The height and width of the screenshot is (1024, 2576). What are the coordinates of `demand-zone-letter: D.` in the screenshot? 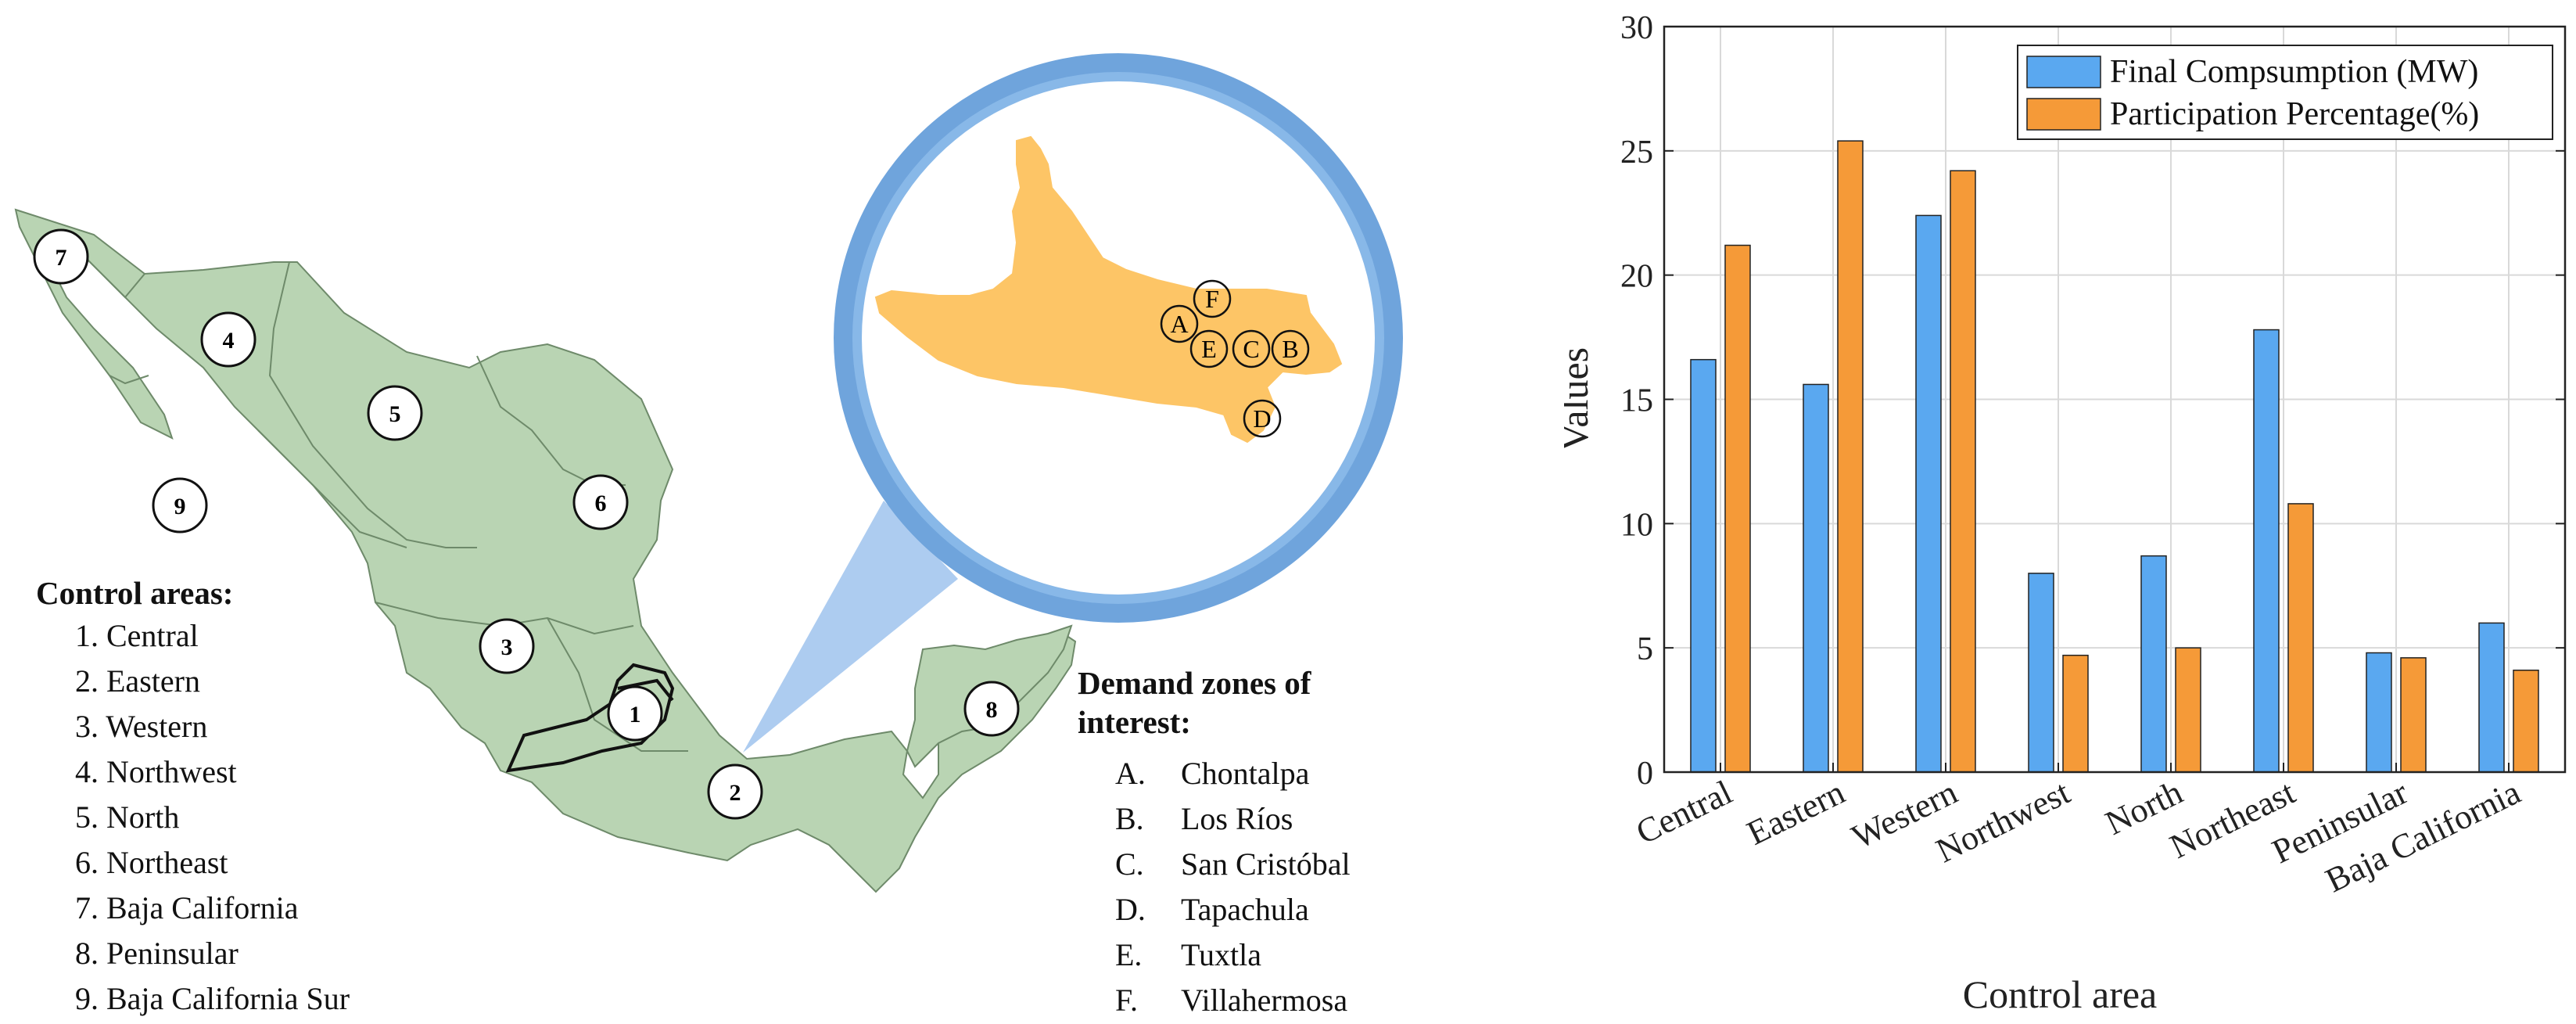 It's located at (1130, 909).